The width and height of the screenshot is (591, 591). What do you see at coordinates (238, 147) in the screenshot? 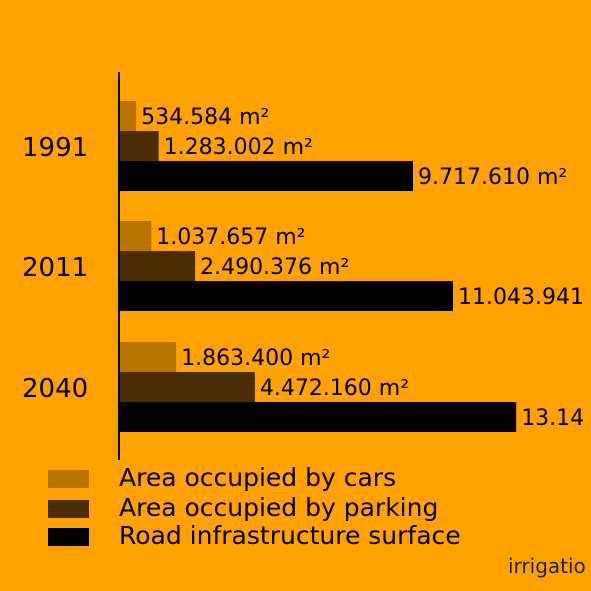
I see `data-label-1991-series-2: 1.283.002 m²` at bounding box center [238, 147].